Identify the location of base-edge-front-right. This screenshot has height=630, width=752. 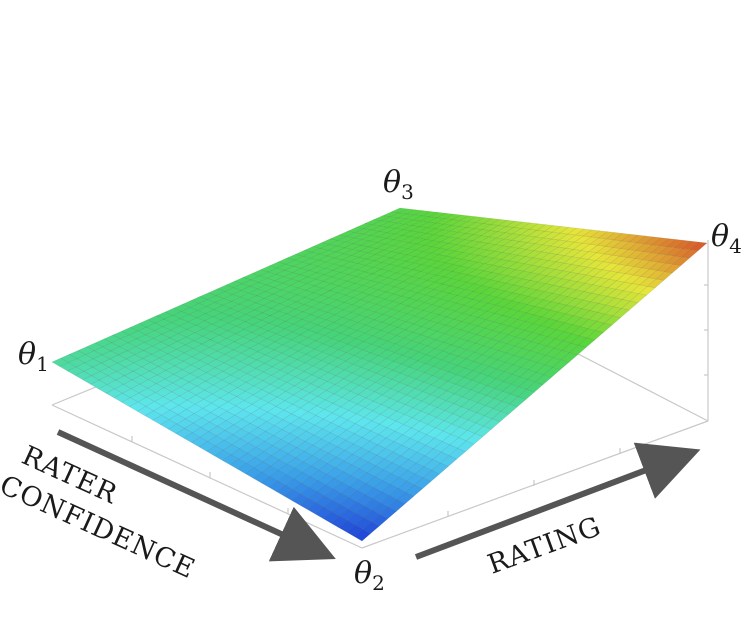
(535, 484).